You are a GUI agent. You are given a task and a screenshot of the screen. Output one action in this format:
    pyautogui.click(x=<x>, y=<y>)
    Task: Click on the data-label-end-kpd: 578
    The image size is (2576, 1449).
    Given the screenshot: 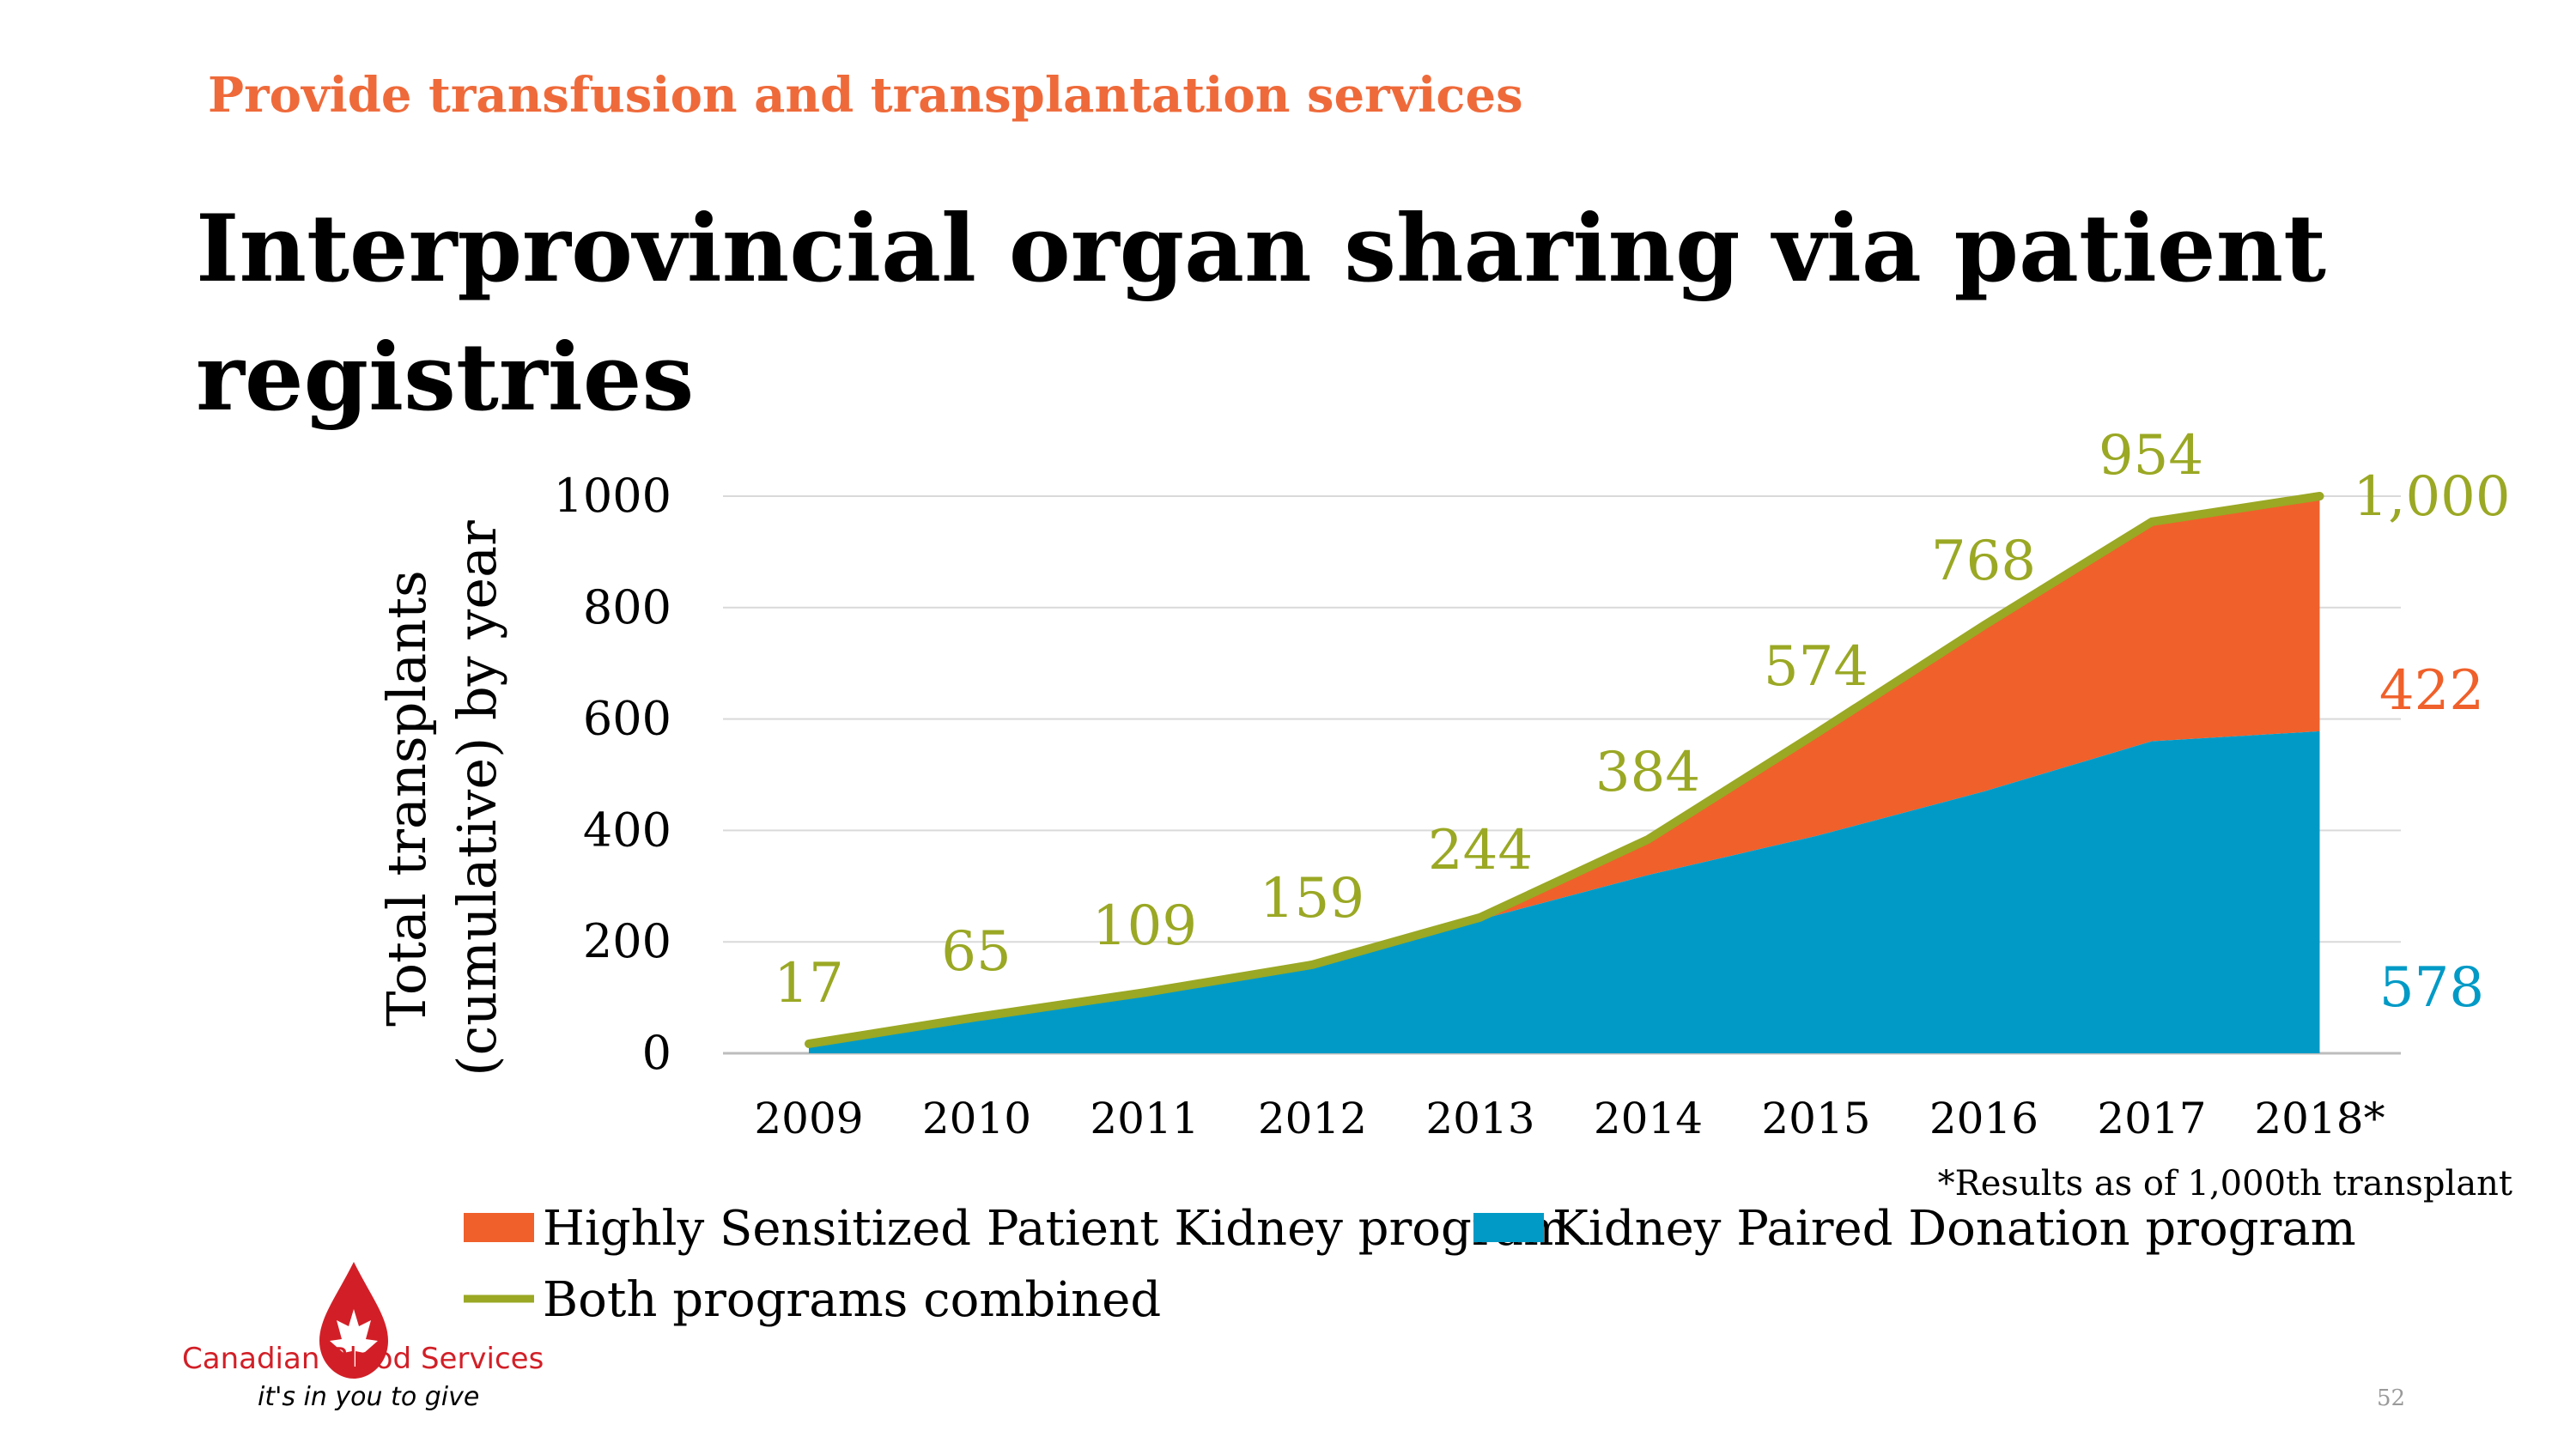 What is the action you would take?
    pyautogui.click(x=2431, y=988)
    